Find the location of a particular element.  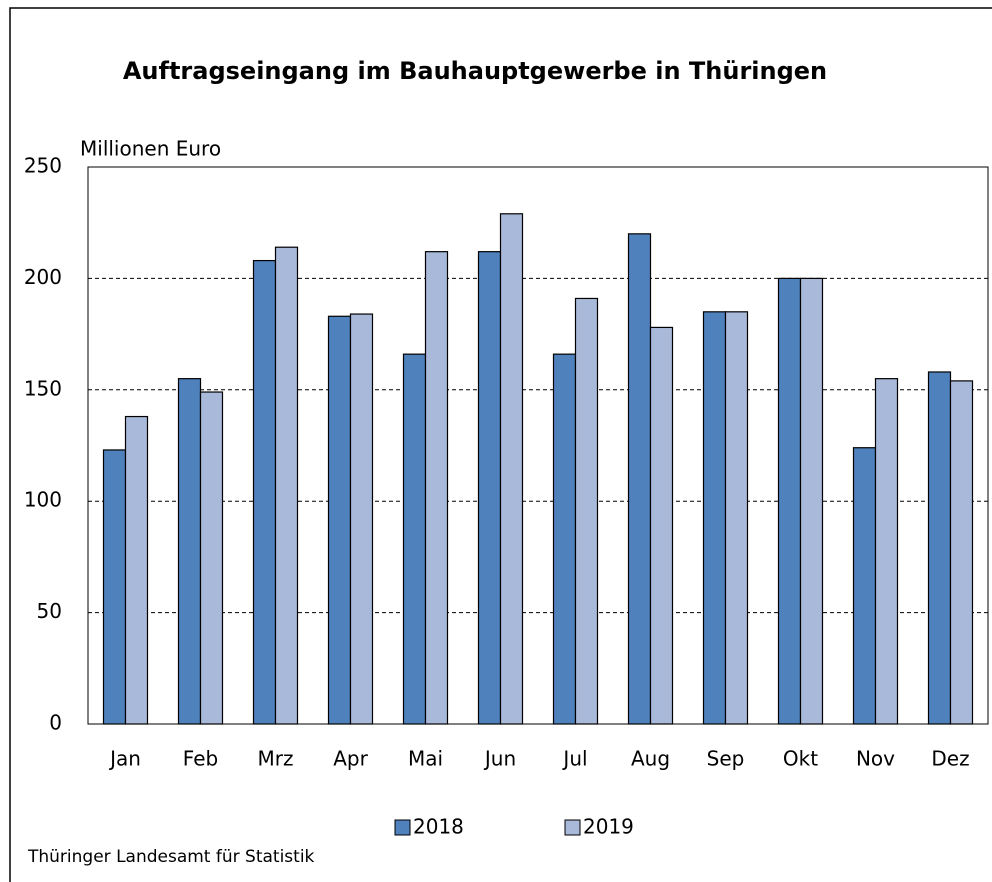

legend-label: 2018 is located at coordinates (438, 827).